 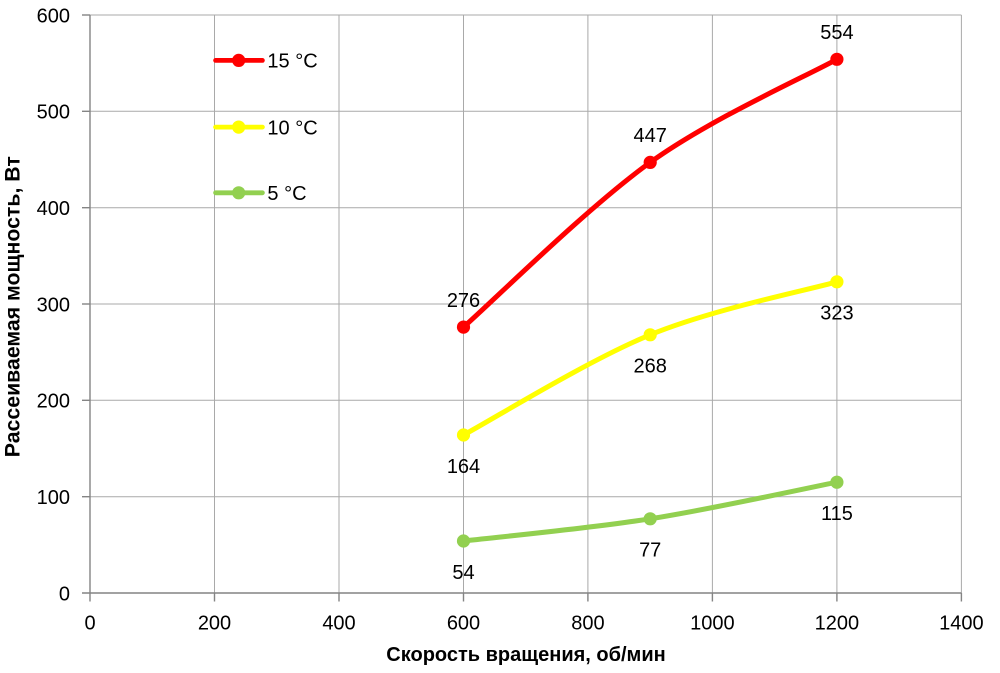 I want to click on svg-text: 1200, so click(x=837, y=623).